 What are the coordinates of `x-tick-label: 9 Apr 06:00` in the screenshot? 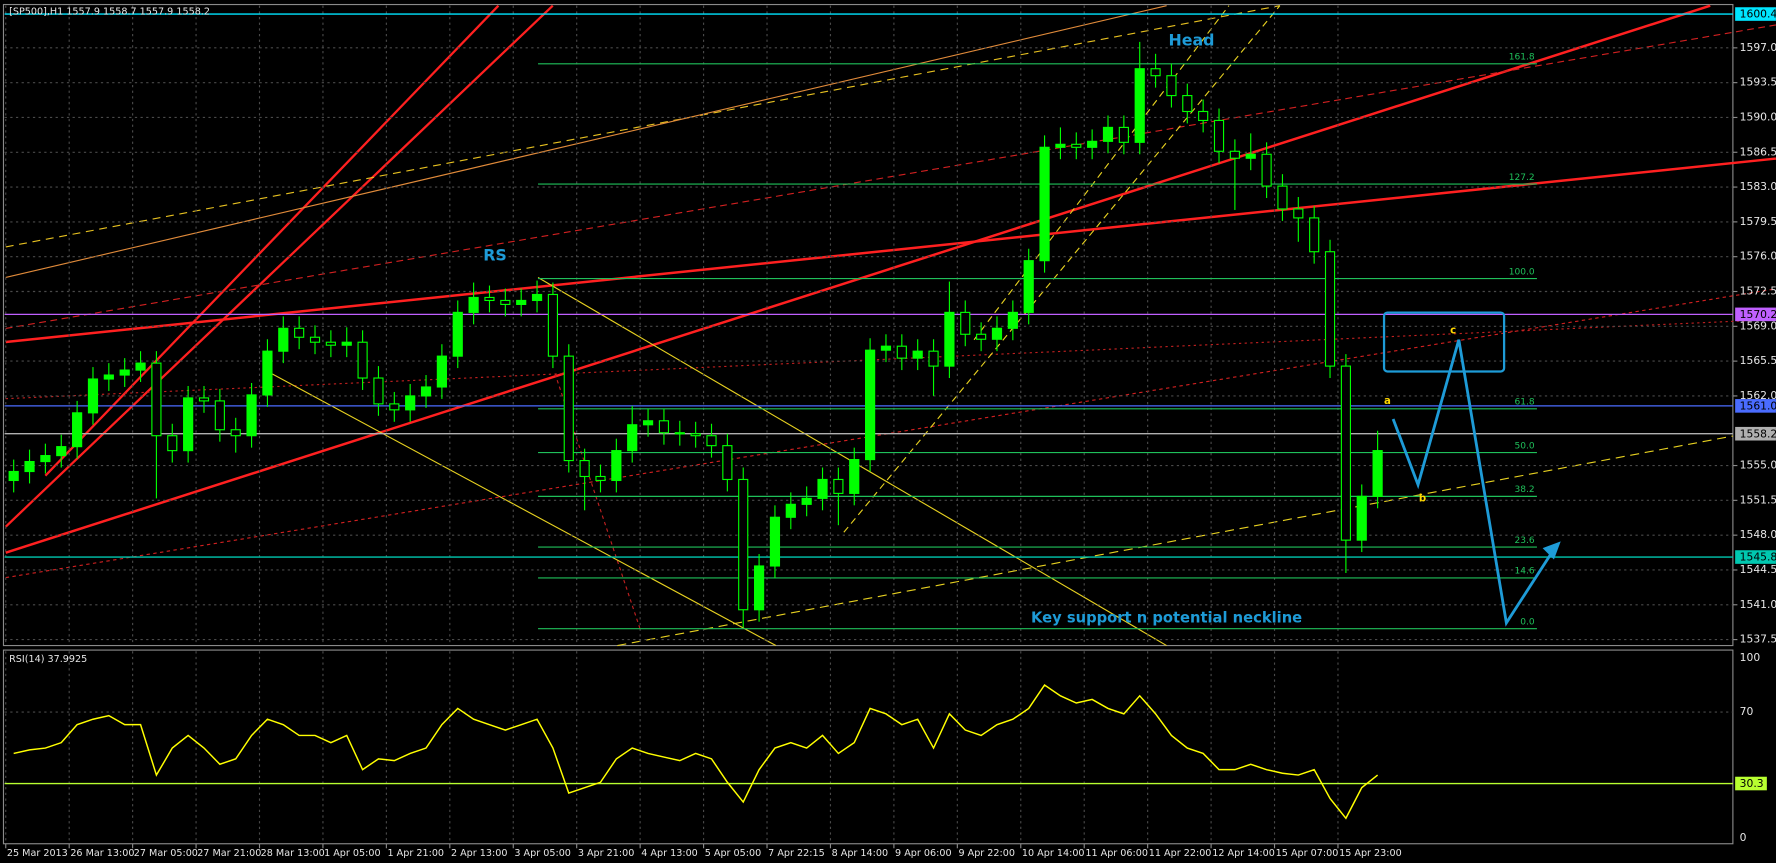 It's located at (923, 853).